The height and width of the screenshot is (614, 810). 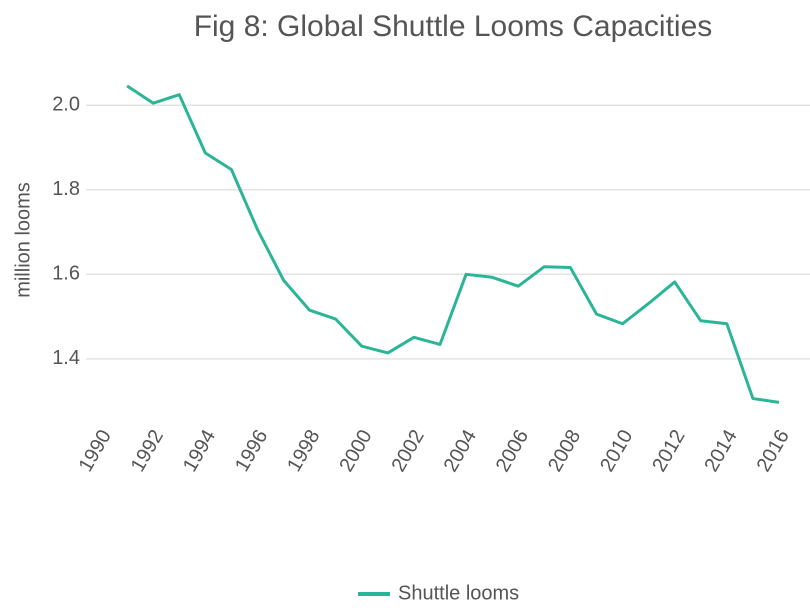 I want to click on y-tick-label: 1.4, so click(x=66, y=358).